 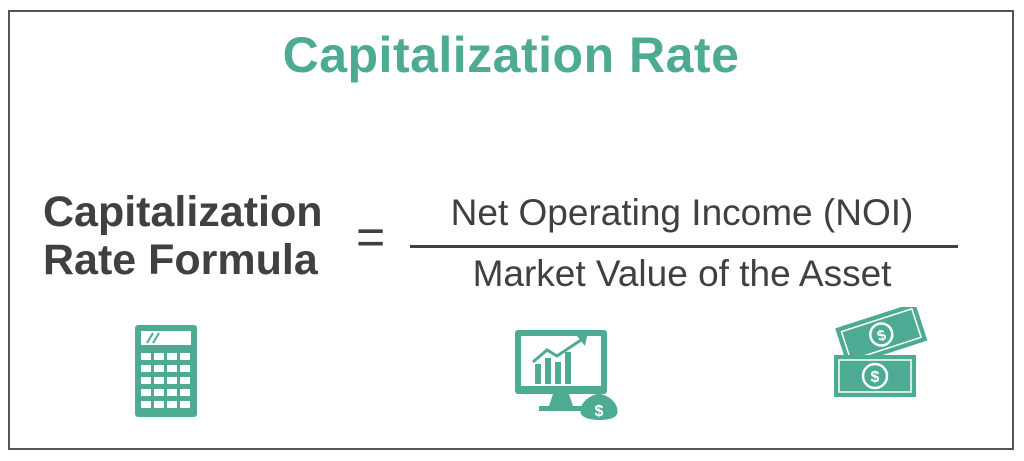 What do you see at coordinates (566, 375) in the screenshot?
I see `growth-chart-monitor-icon: $` at bounding box center [566, 375].